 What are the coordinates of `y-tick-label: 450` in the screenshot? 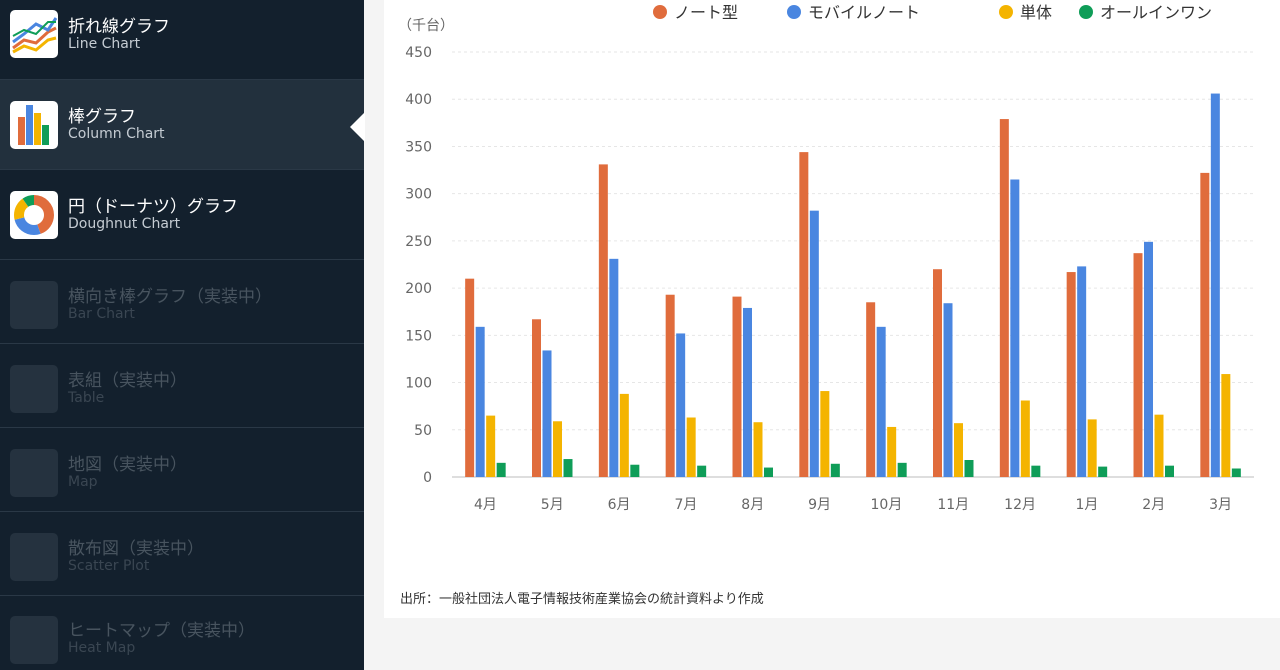 It's located at (418, 53).